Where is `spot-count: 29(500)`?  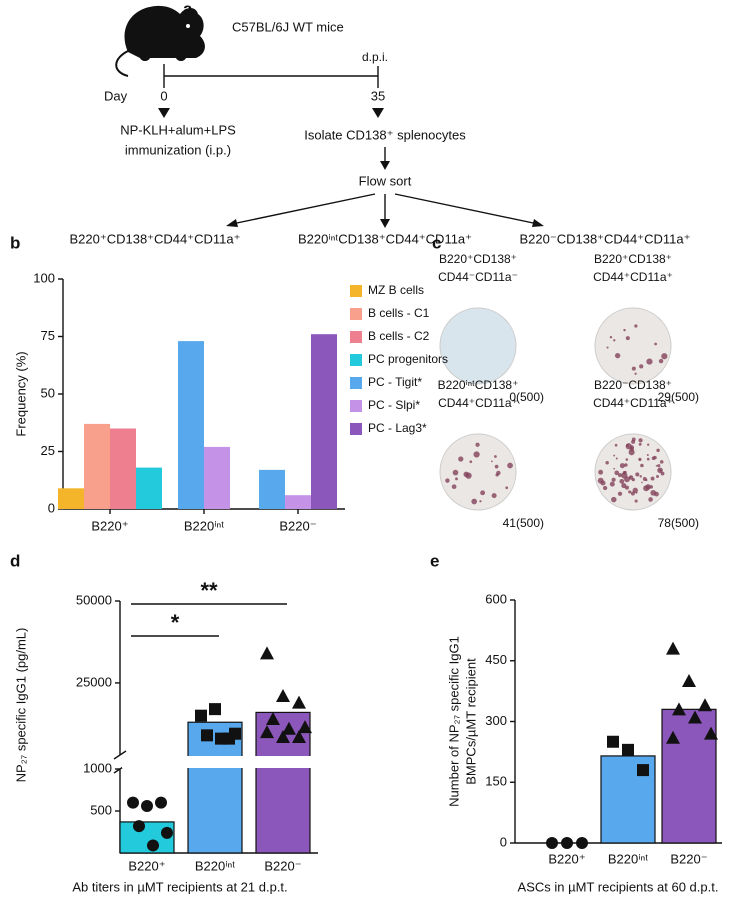
spot-count: 29(500) is located at coordinates (678, 397).